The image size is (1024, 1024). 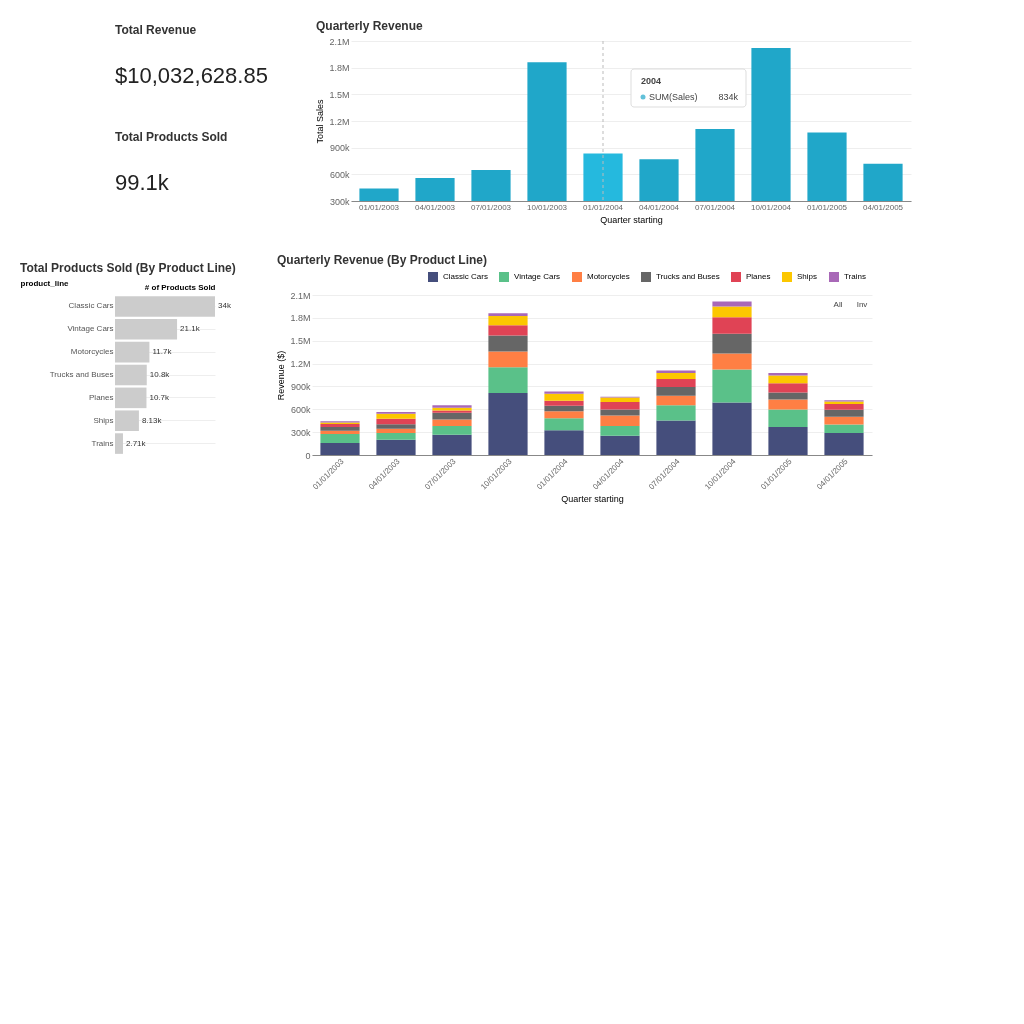 I want to click on x-axis-title: # of Products Sold, so click(x=180, y=287).